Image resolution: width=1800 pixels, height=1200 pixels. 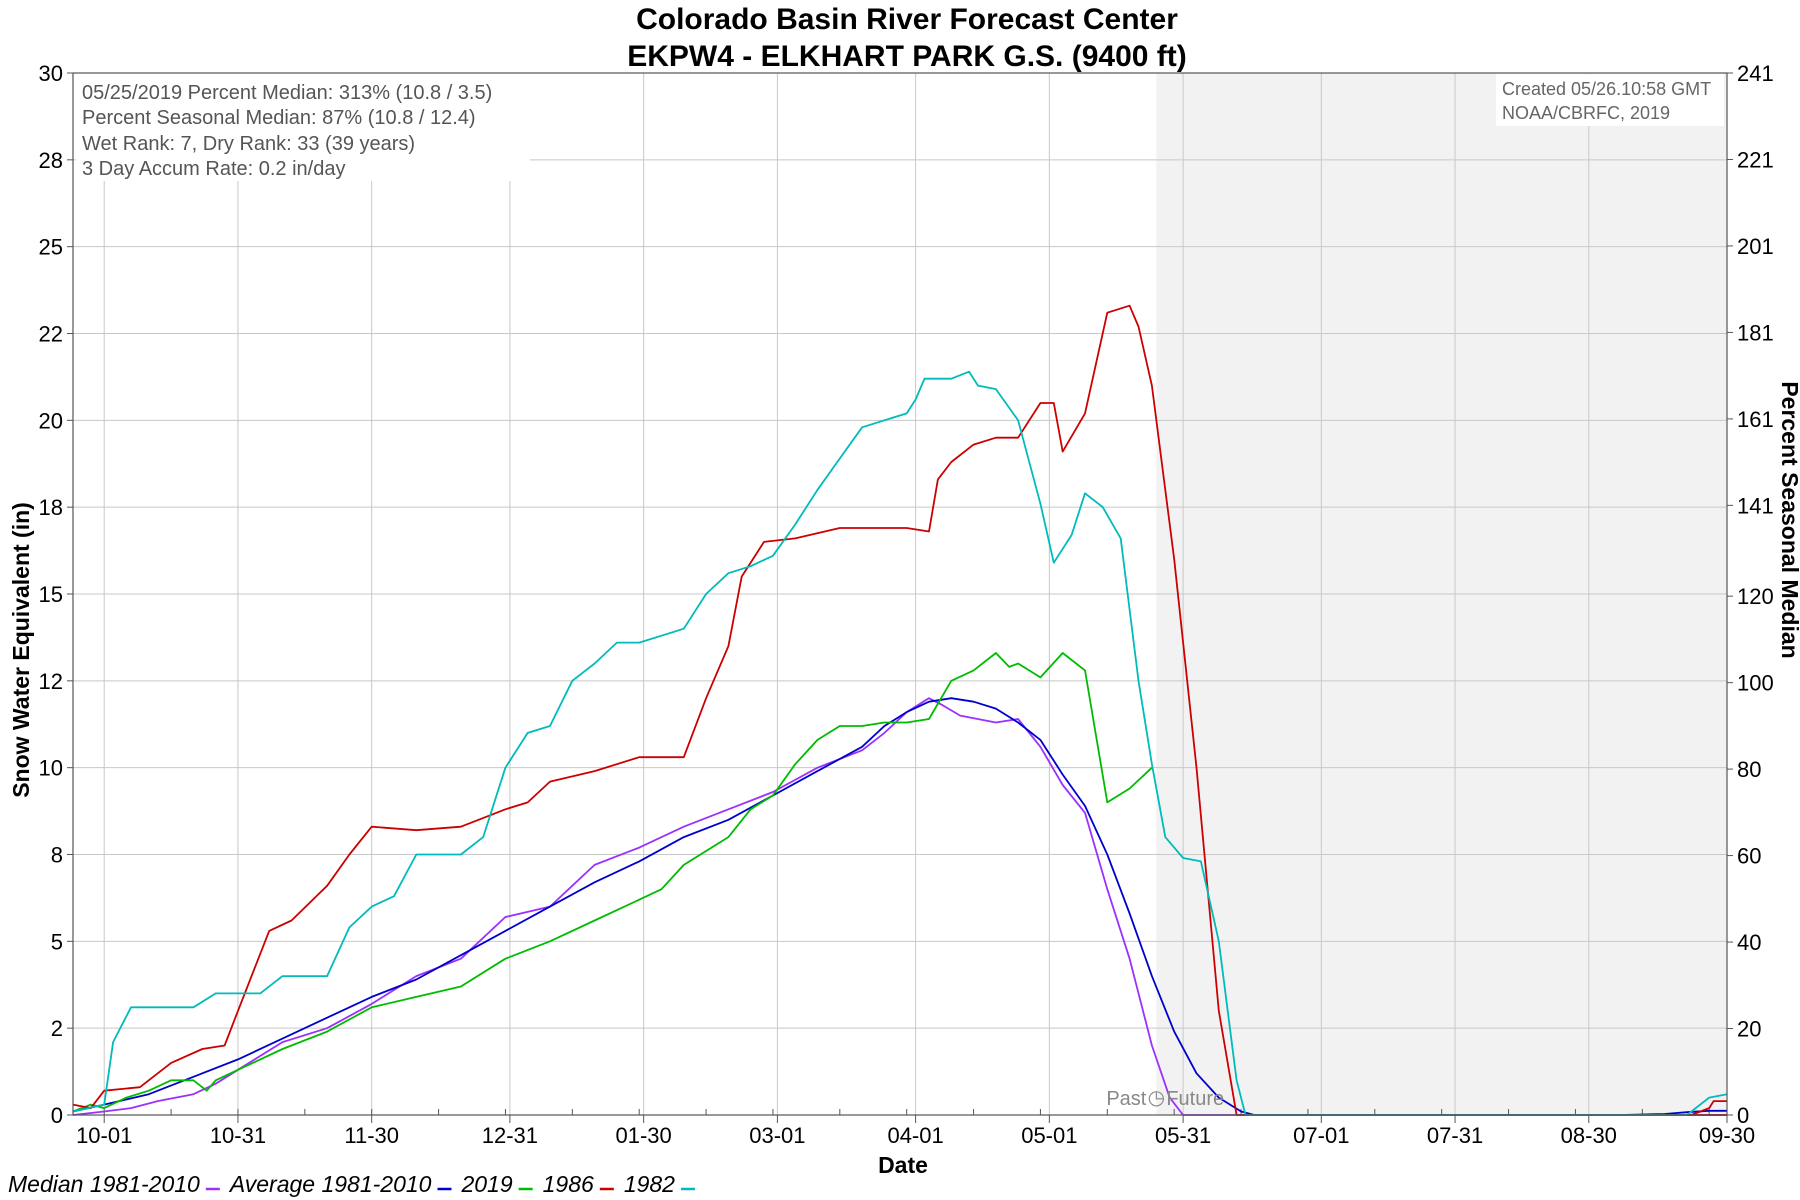 I want to click on y-right-tick-label: 241, so click(x=1755, y=73).